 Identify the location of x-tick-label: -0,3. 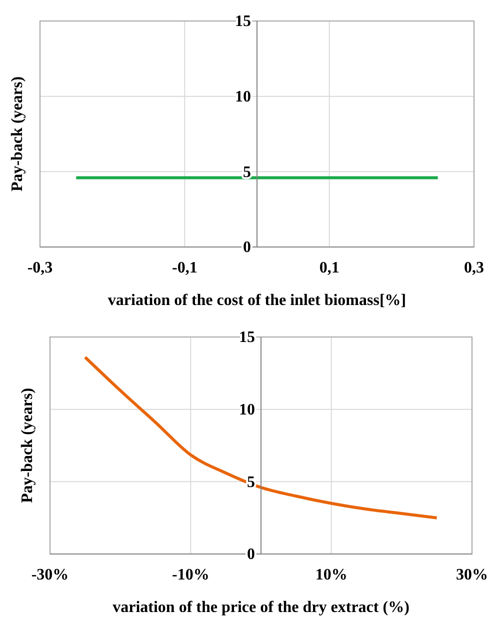
(40, 267).